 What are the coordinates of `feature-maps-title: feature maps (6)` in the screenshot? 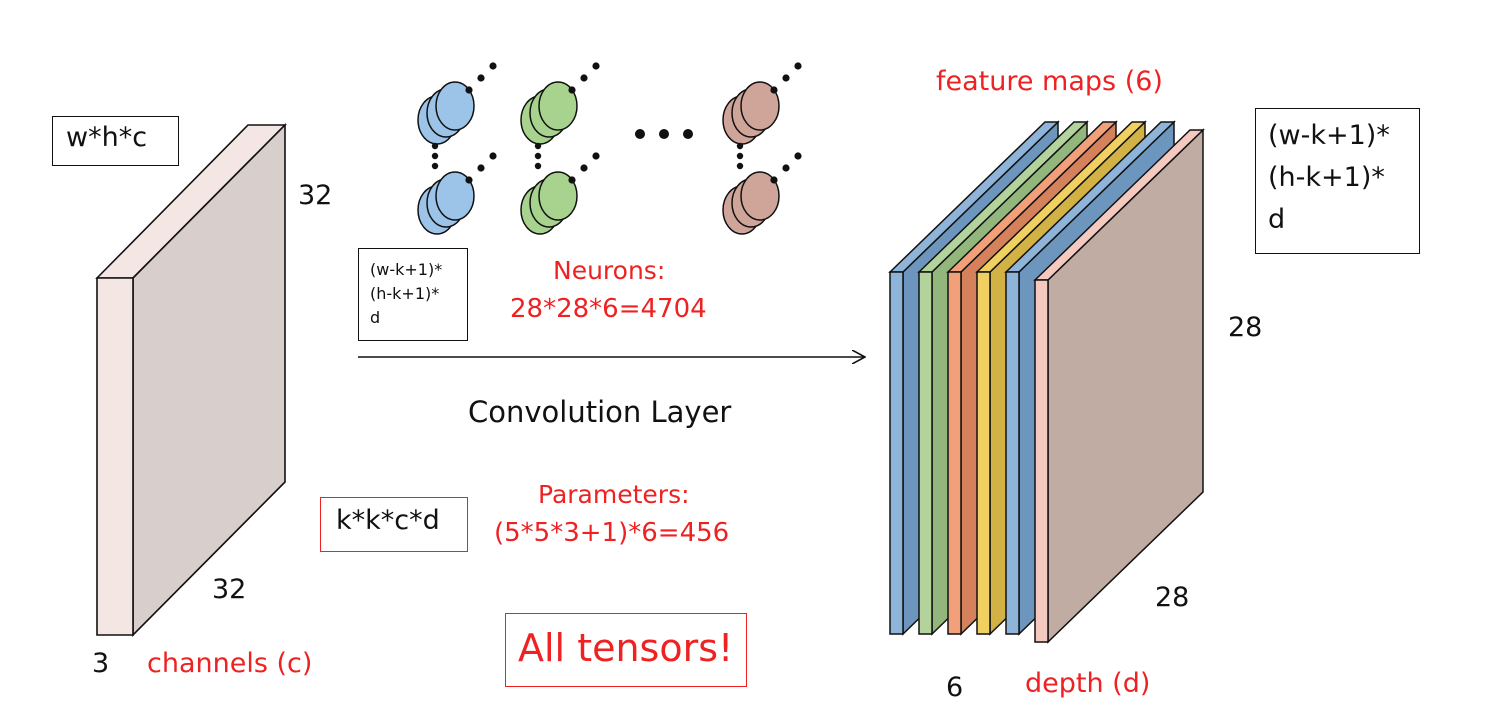 It's located at (1049, 81).